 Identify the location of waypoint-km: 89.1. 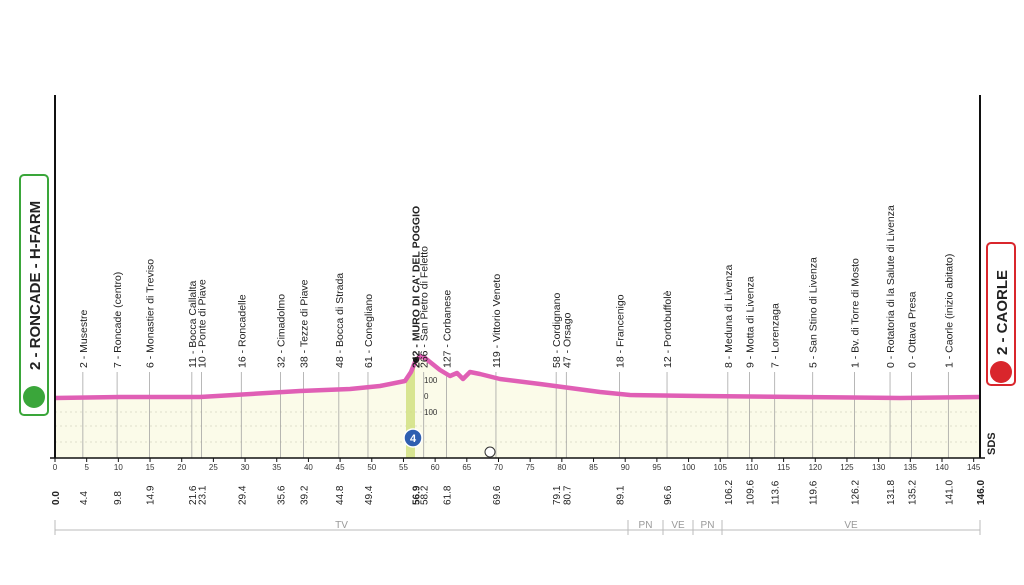
(621, 495).